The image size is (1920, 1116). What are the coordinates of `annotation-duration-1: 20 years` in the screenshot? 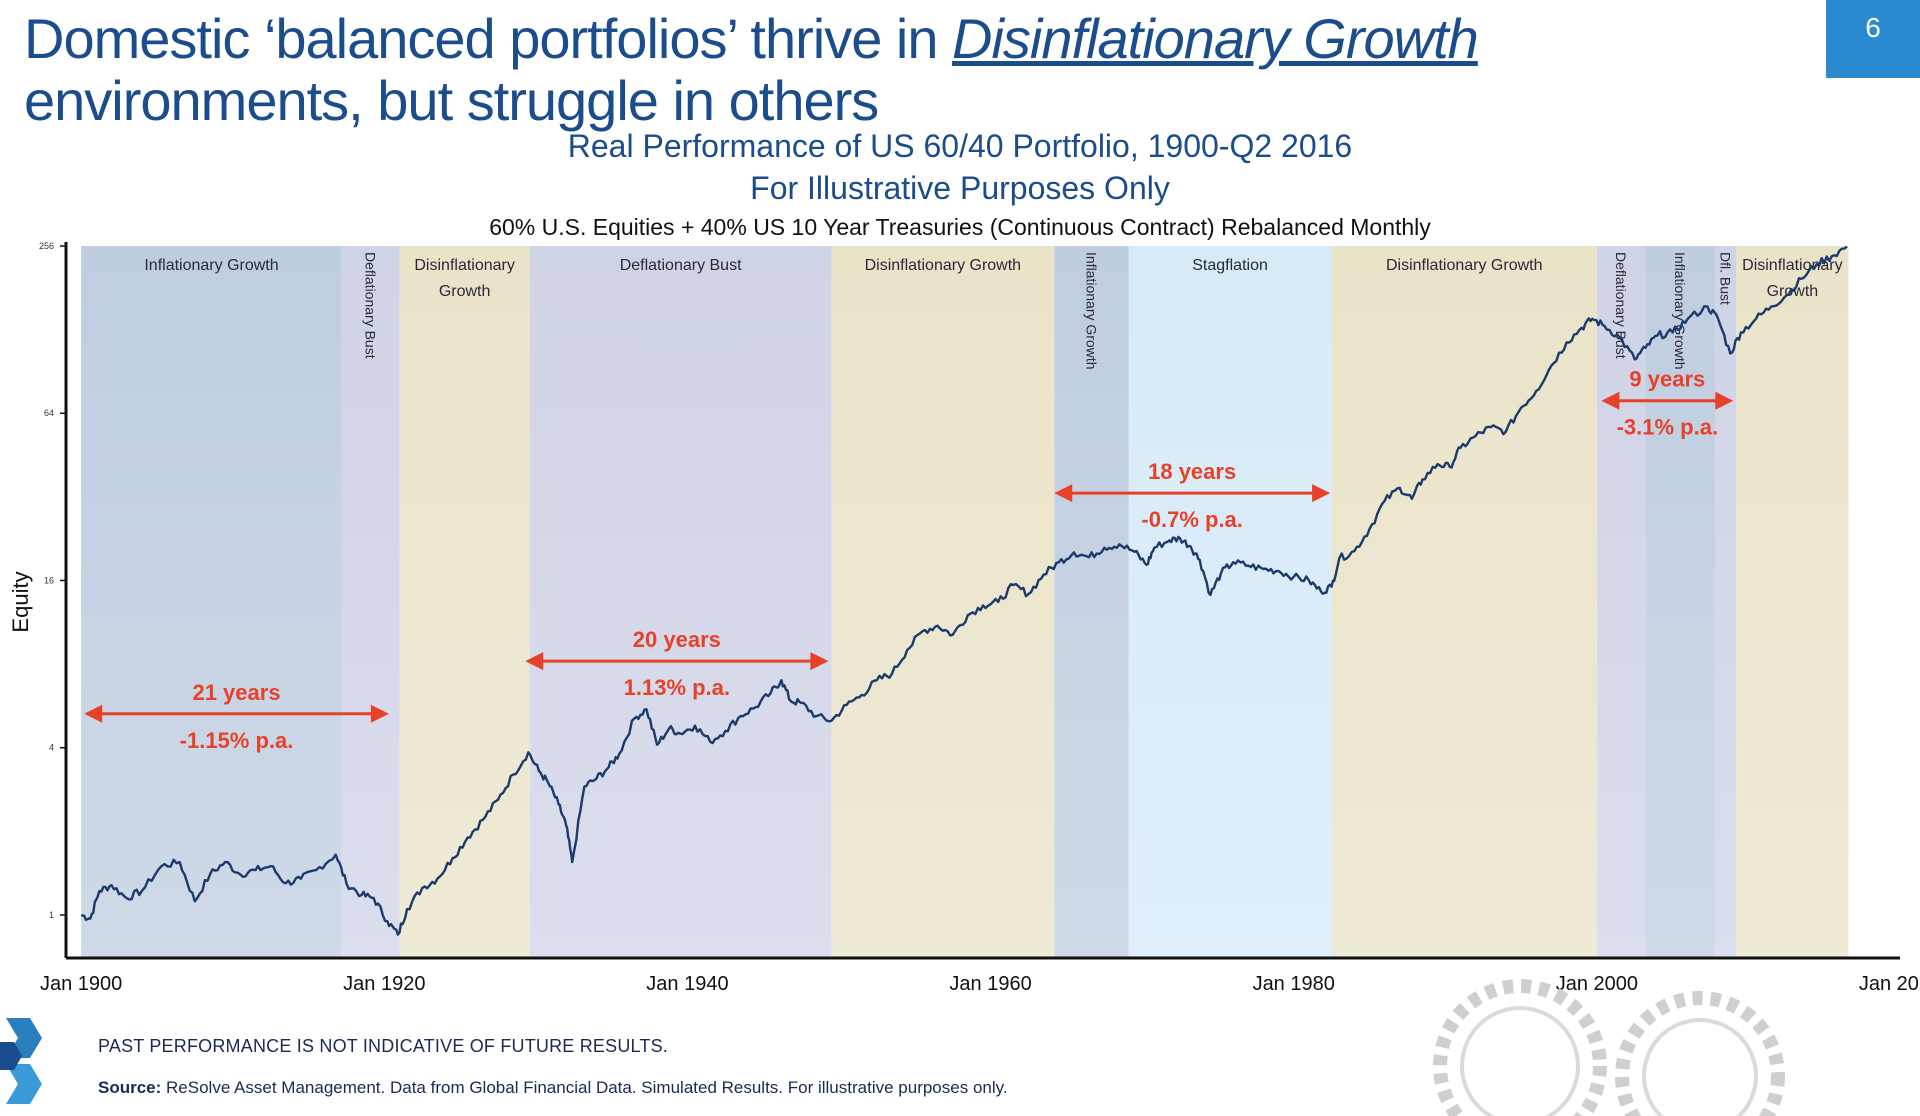 It's located at (677, 639).